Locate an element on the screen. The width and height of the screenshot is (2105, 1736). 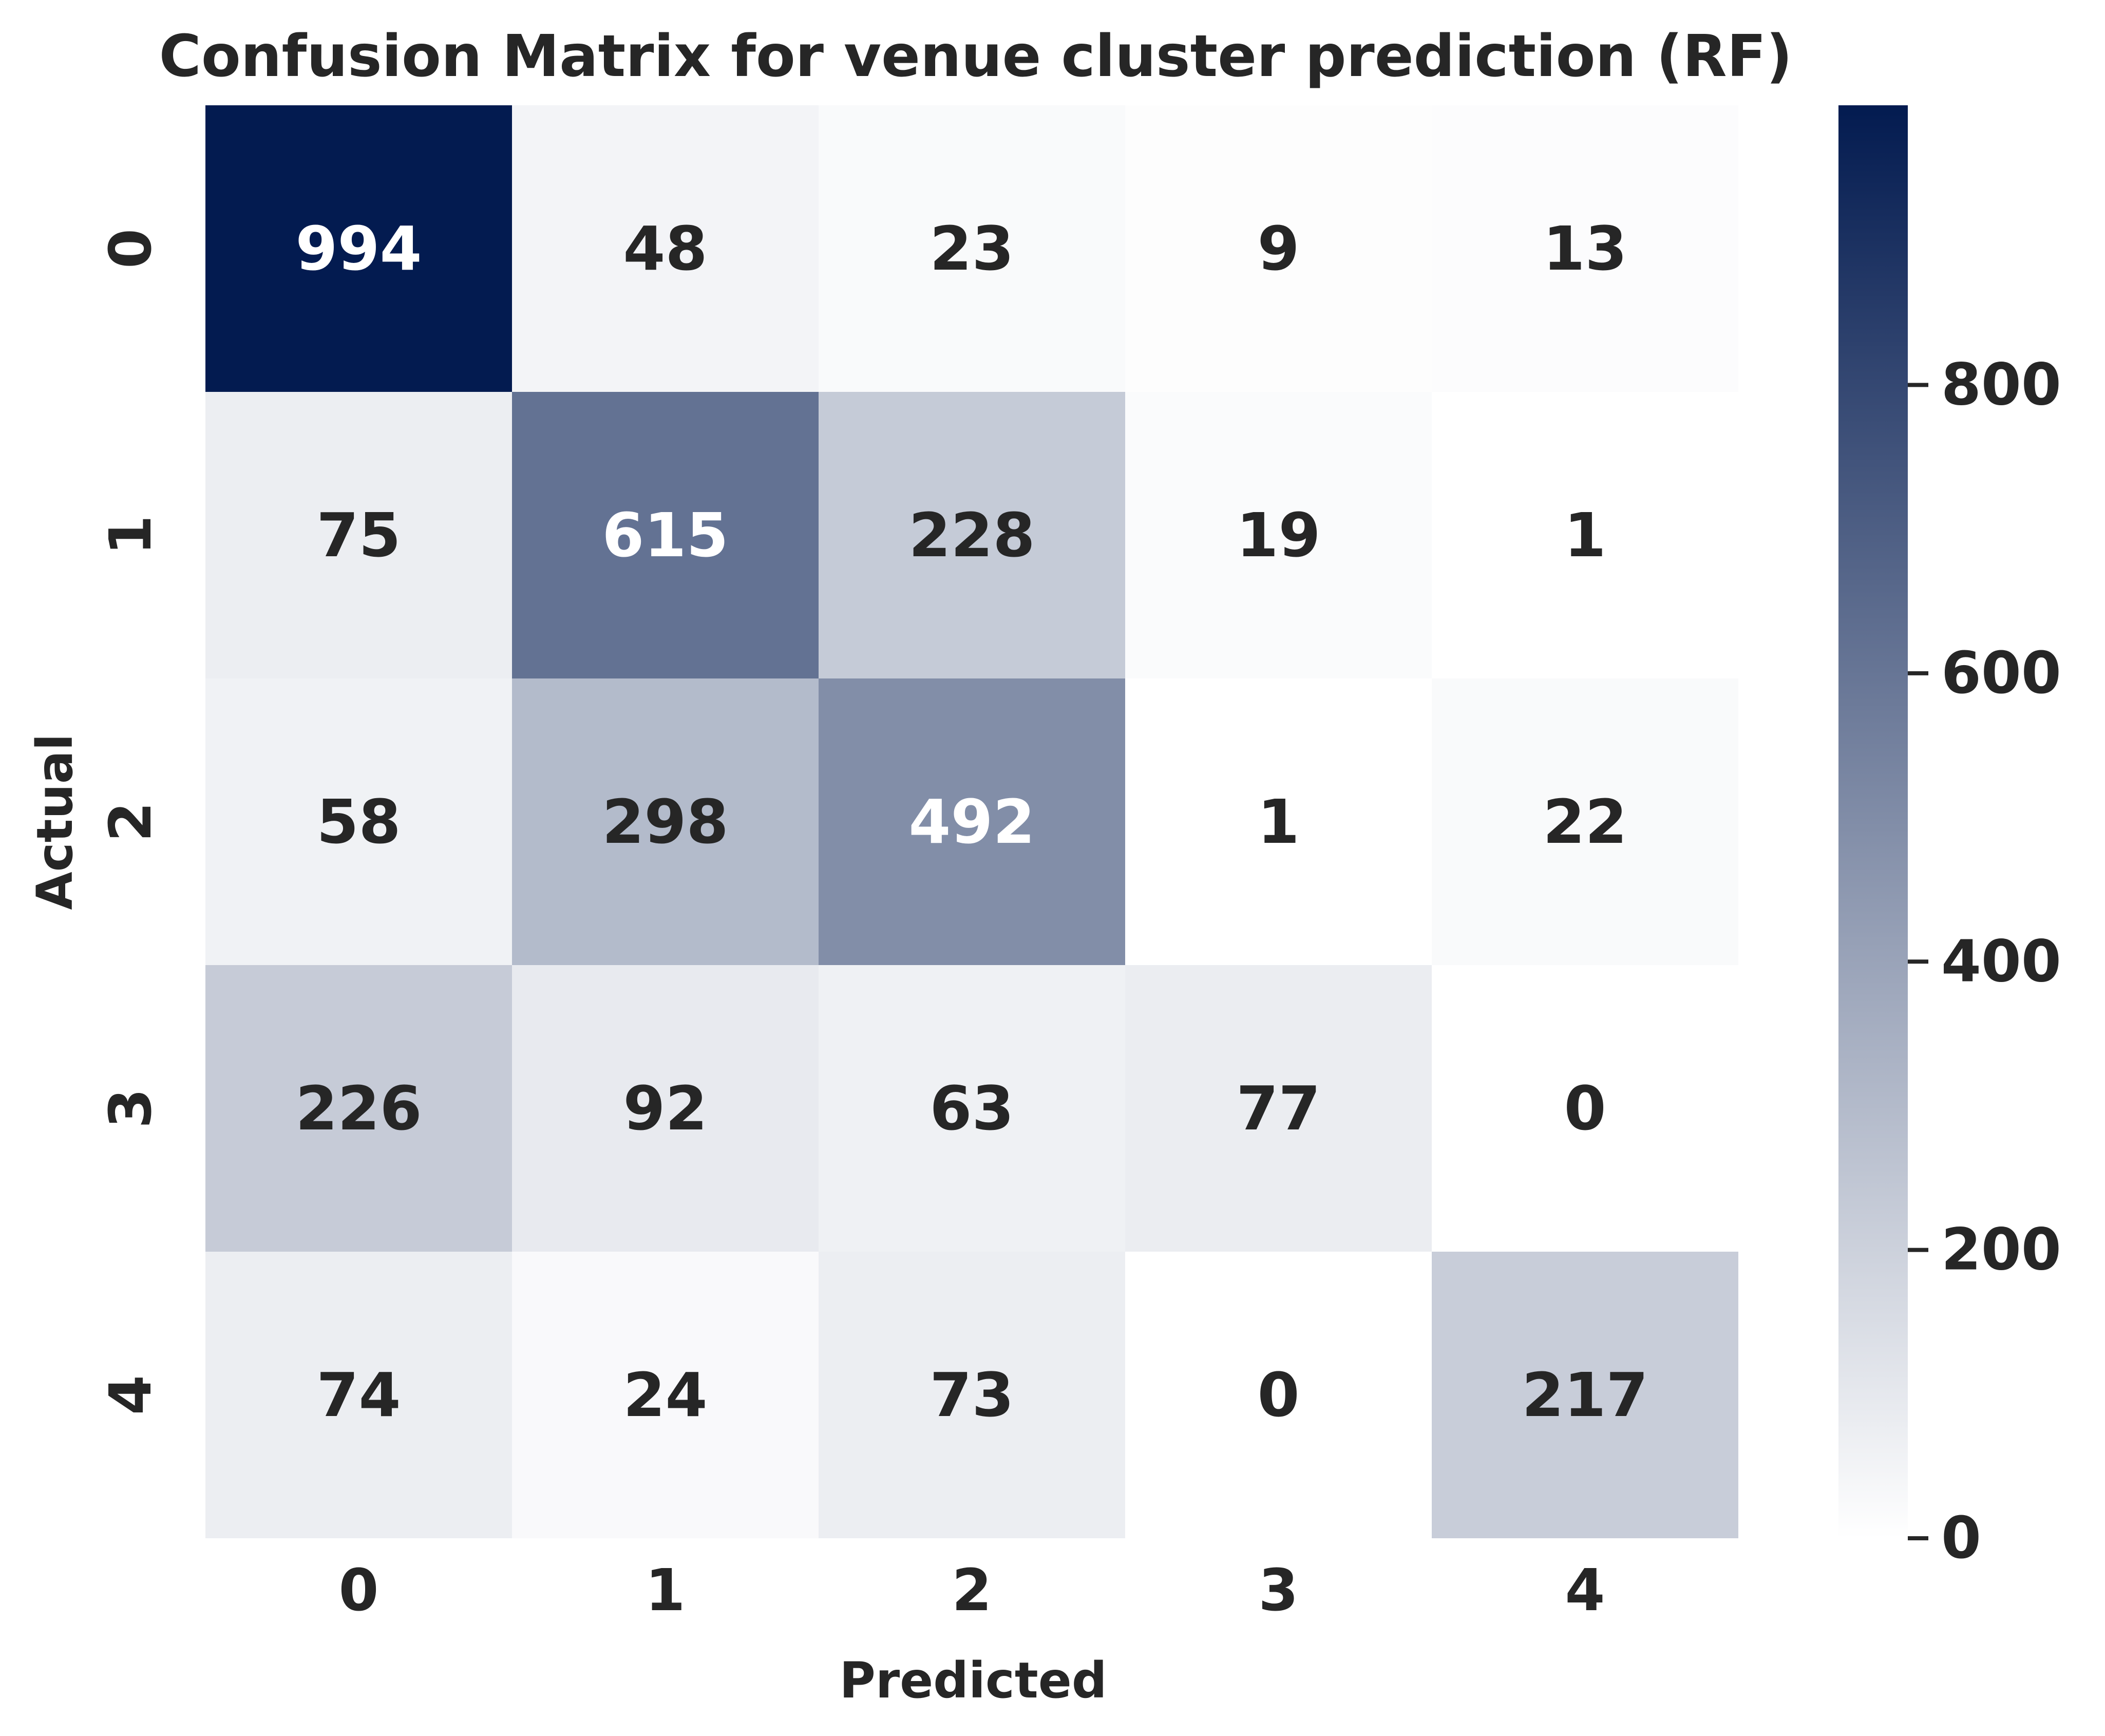
cell-value-r4-c4: 217 is located at coordinates (1585, 1395).